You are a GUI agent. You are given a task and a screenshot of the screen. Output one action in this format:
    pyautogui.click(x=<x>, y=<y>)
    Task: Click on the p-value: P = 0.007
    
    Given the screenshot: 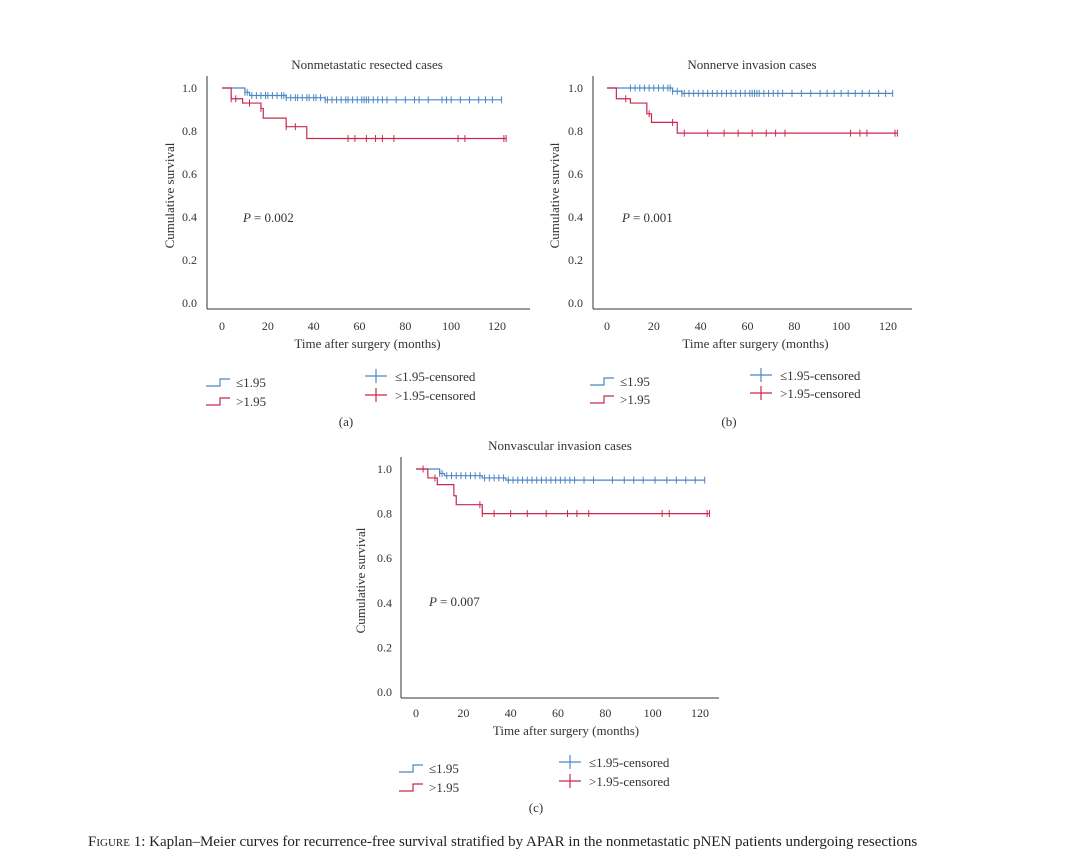 What is the action you would take?
    pyautogui.click(x=454, y=601)
    